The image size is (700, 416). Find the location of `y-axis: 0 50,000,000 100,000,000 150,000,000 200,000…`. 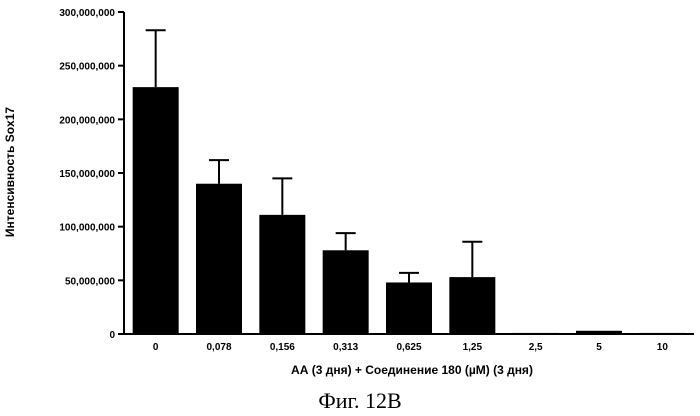

y-axis: 0 50,000,000 100,000,000 150,000,000 200,000… is located at coordinates (91, 174).